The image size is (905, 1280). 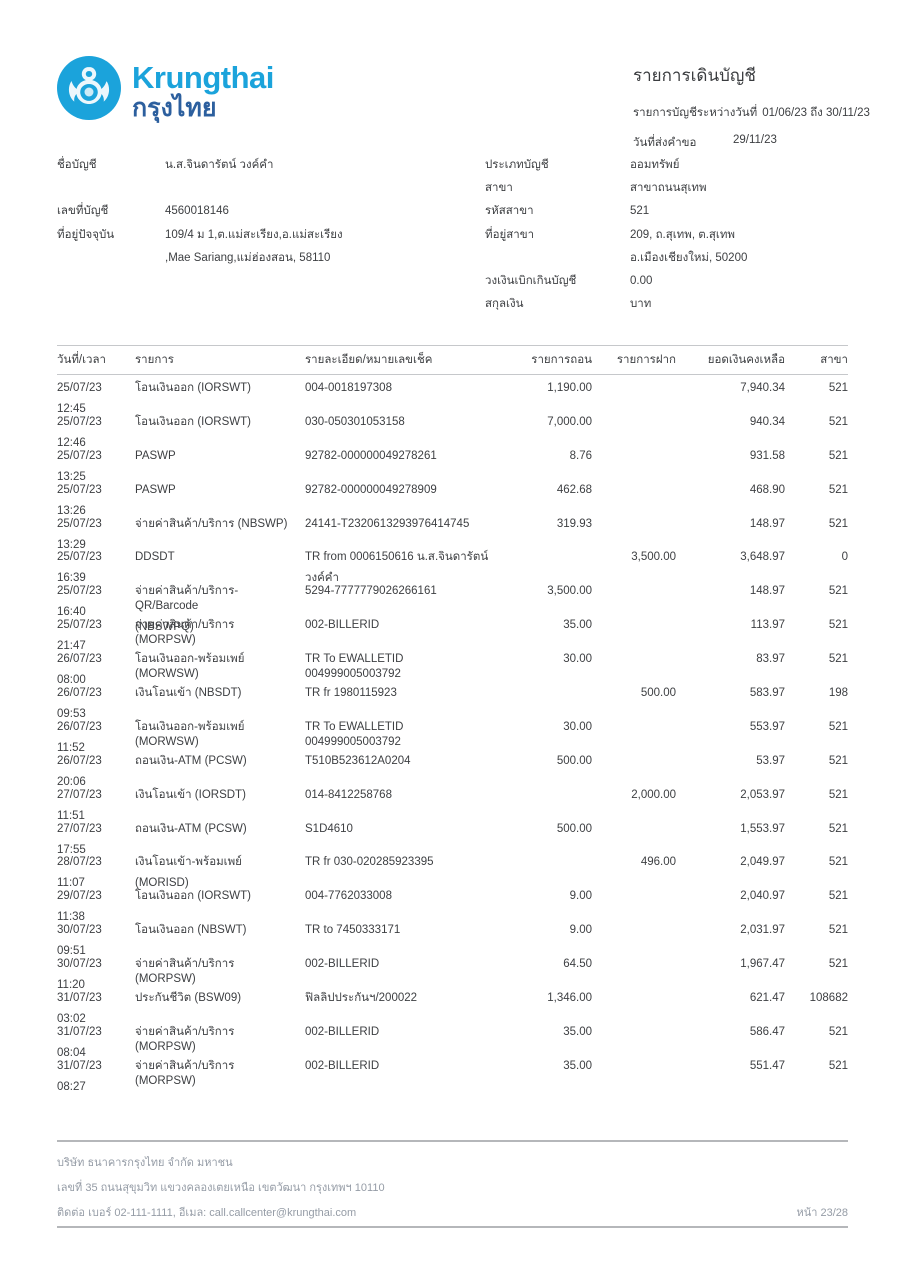 I want to click on transaction-detail: 24141-T2320613293976414745, so click(x=387, y=523).